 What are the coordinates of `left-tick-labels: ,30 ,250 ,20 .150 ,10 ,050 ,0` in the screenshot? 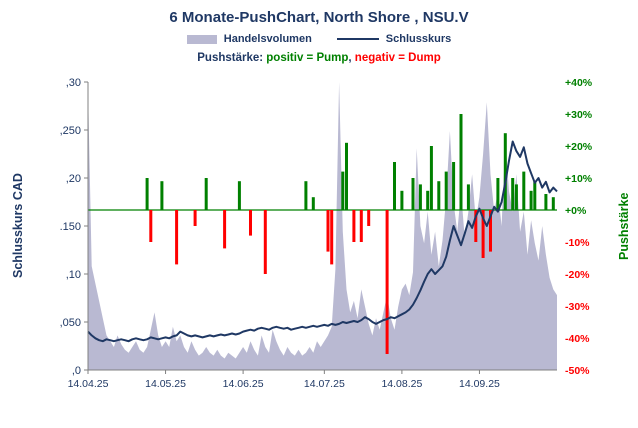 It's located at (70, 227).